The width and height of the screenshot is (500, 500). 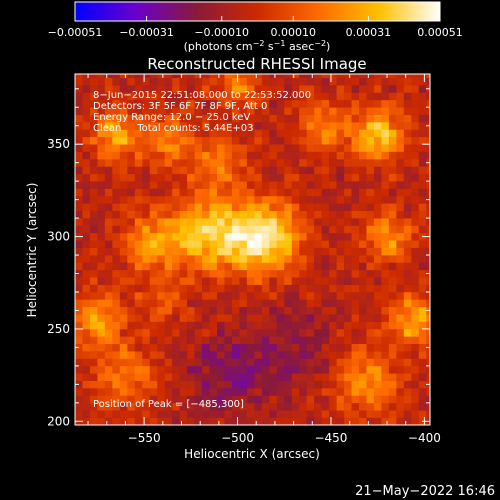 I want to click on footer-timestamp: 21−May−2022 16:46, so click(x=425, y=491).